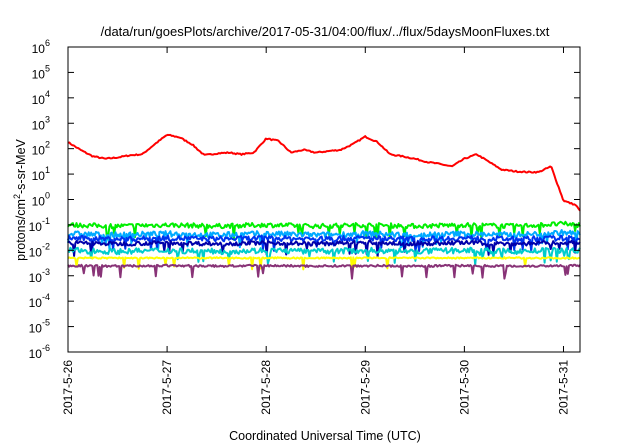 This screenshot has width=640, height=448. Describe the element at coordinates (47, 170) in the screenshot. I see `y-tick-exponent: 1` at that location.